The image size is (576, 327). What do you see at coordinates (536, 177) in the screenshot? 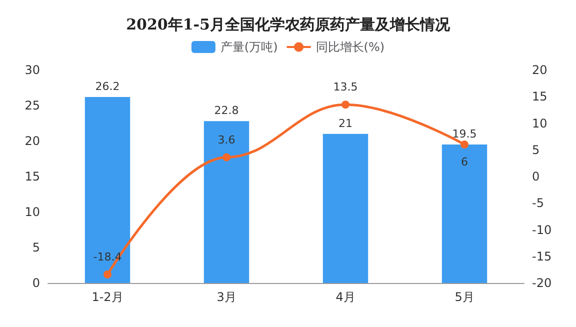
I see `y2-tick-label: 0` at bounding box center [536, 177].